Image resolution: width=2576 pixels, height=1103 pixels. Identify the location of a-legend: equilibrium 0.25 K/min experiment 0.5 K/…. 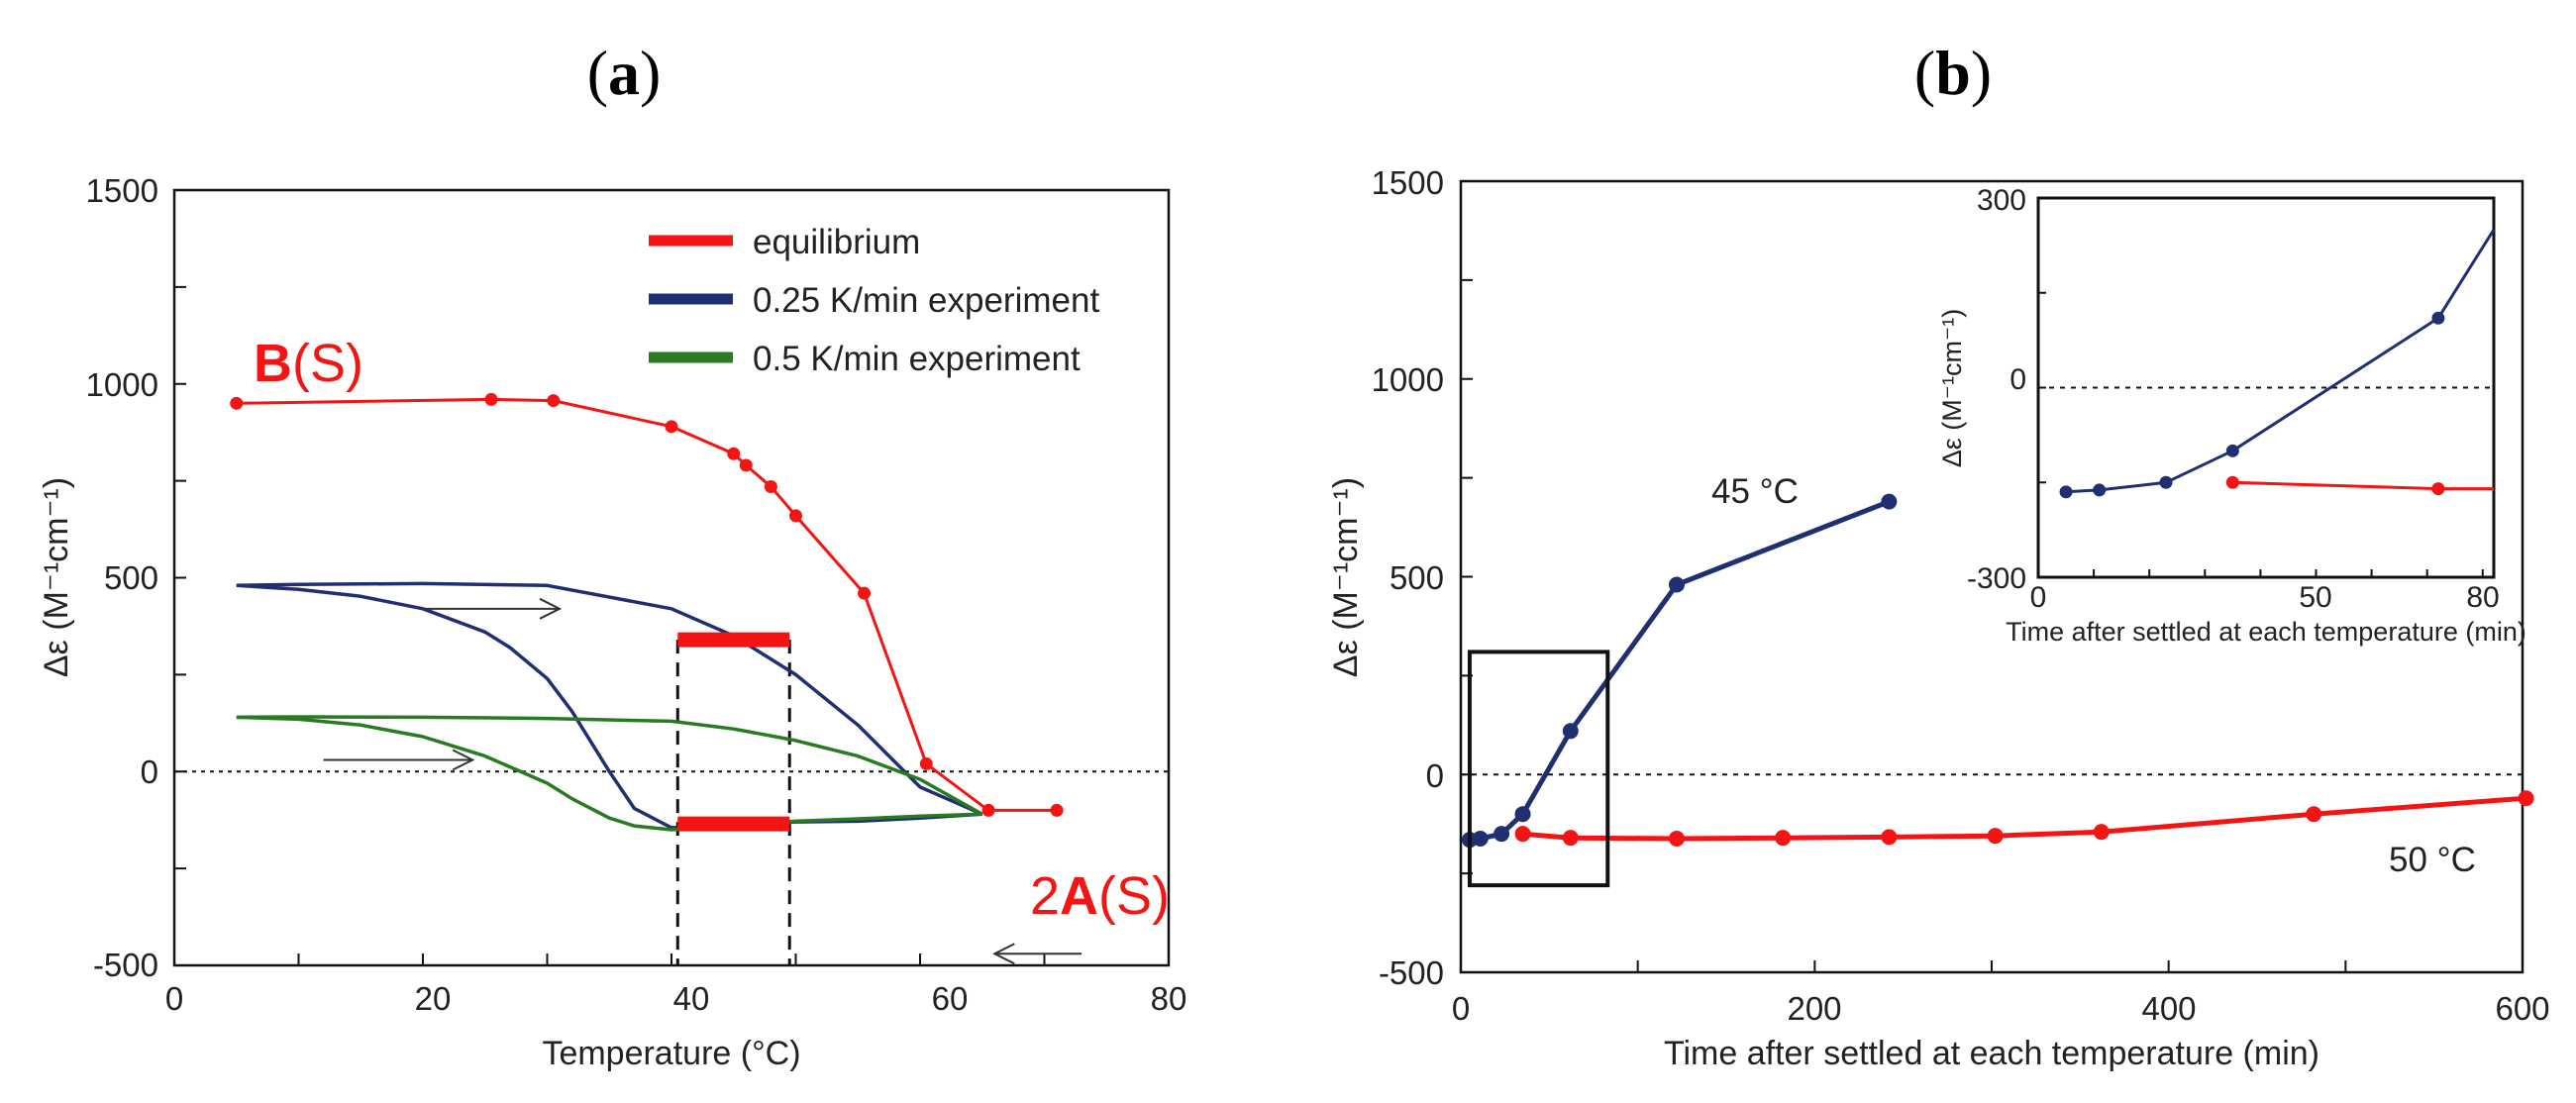
(874, 300).